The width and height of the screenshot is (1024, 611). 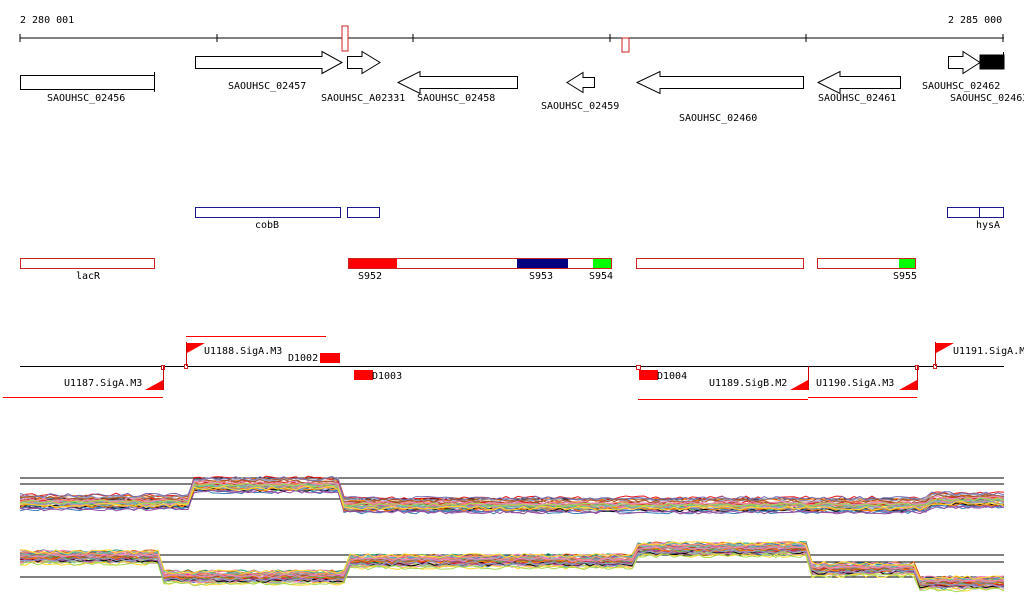 What do you see at coordinates (47, 20) in the screenshot?
I see `coord-start-label: 2 280 001` at bounding box center [47, 20].